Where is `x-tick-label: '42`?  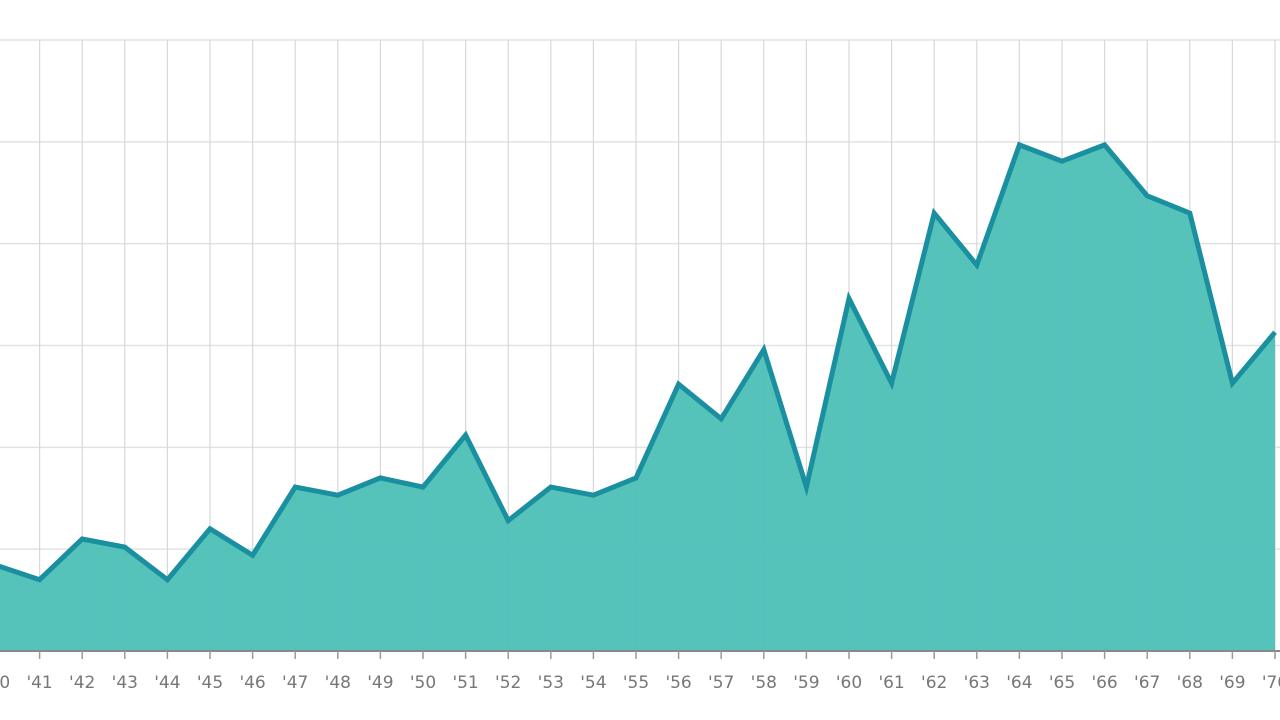 x-tick-label: '42 is located at coordinates (82, 683).